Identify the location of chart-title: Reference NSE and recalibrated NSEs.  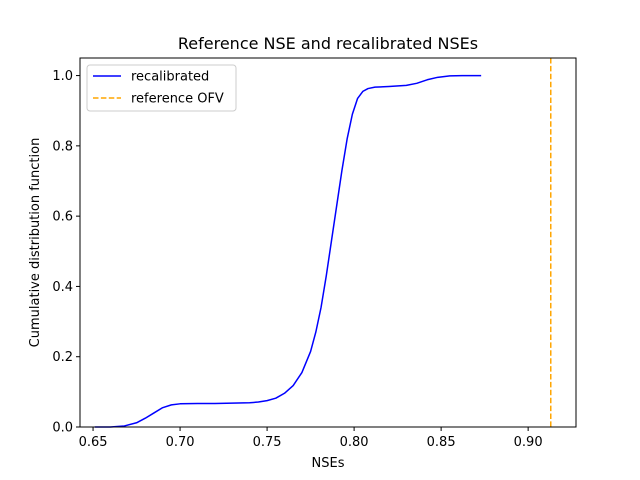
(328, 43).